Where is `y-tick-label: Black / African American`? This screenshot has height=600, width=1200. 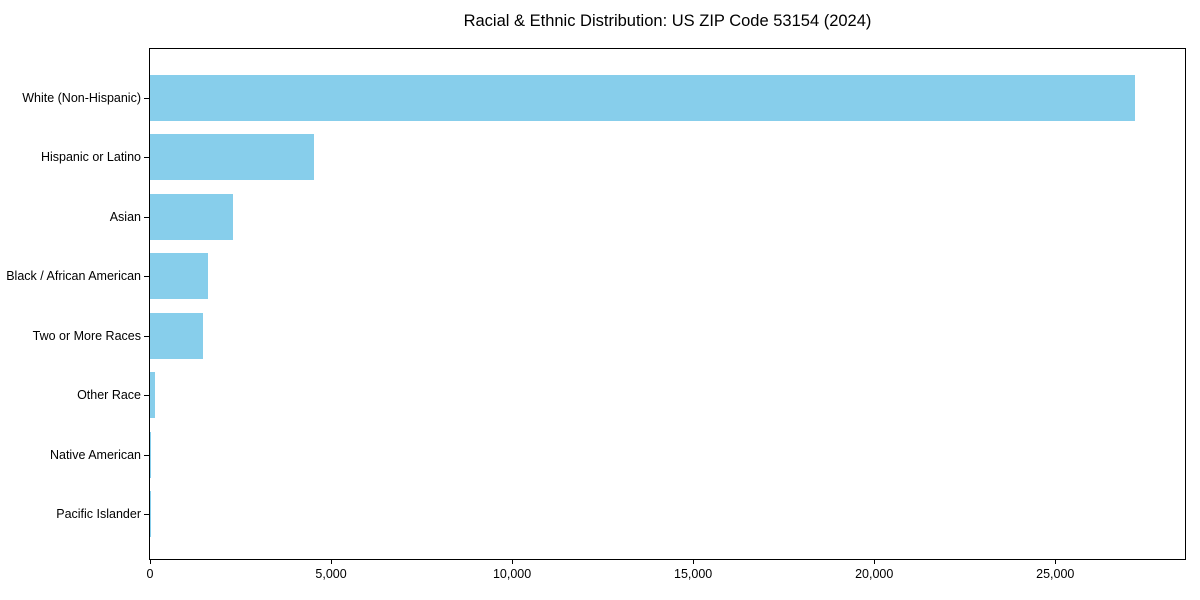 y-tick-label: Black / African American is located at coordinates (73, 276).